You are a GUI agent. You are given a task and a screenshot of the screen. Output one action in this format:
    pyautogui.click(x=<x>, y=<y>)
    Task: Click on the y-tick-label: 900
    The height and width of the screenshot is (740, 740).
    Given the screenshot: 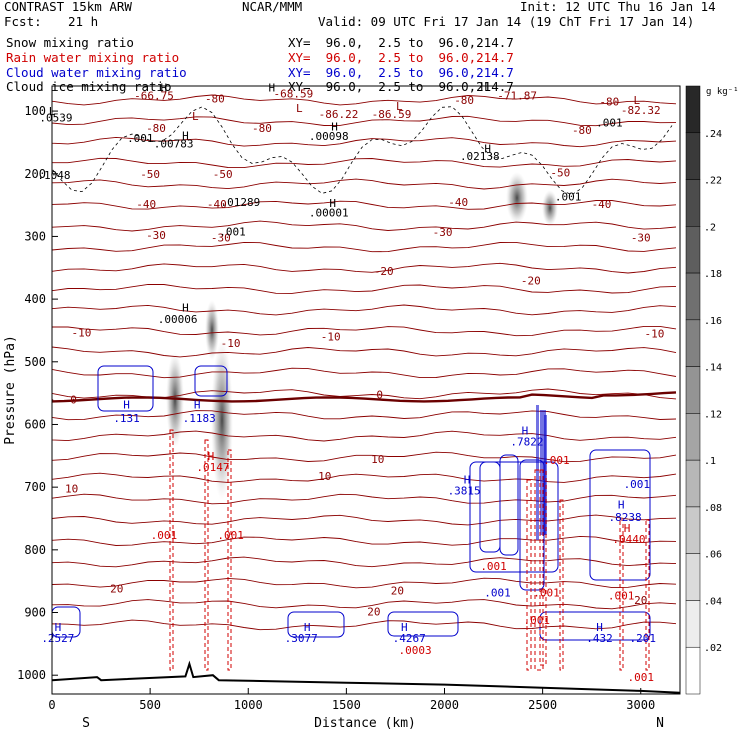 What is the action you would take?
    pyautogui.click(x=35, y=613)
    